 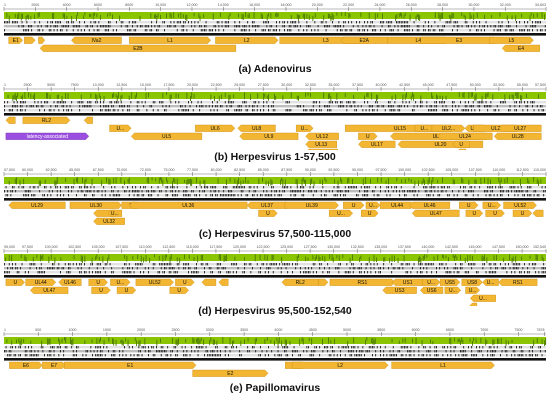 I want to click on gene-annotation: UL39, so click(x=311, y=205).